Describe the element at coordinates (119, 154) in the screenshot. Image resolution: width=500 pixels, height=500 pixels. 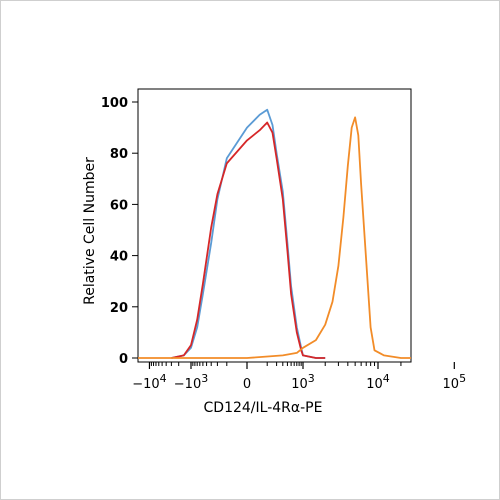
I see `y-tick-label: 80` at that location.